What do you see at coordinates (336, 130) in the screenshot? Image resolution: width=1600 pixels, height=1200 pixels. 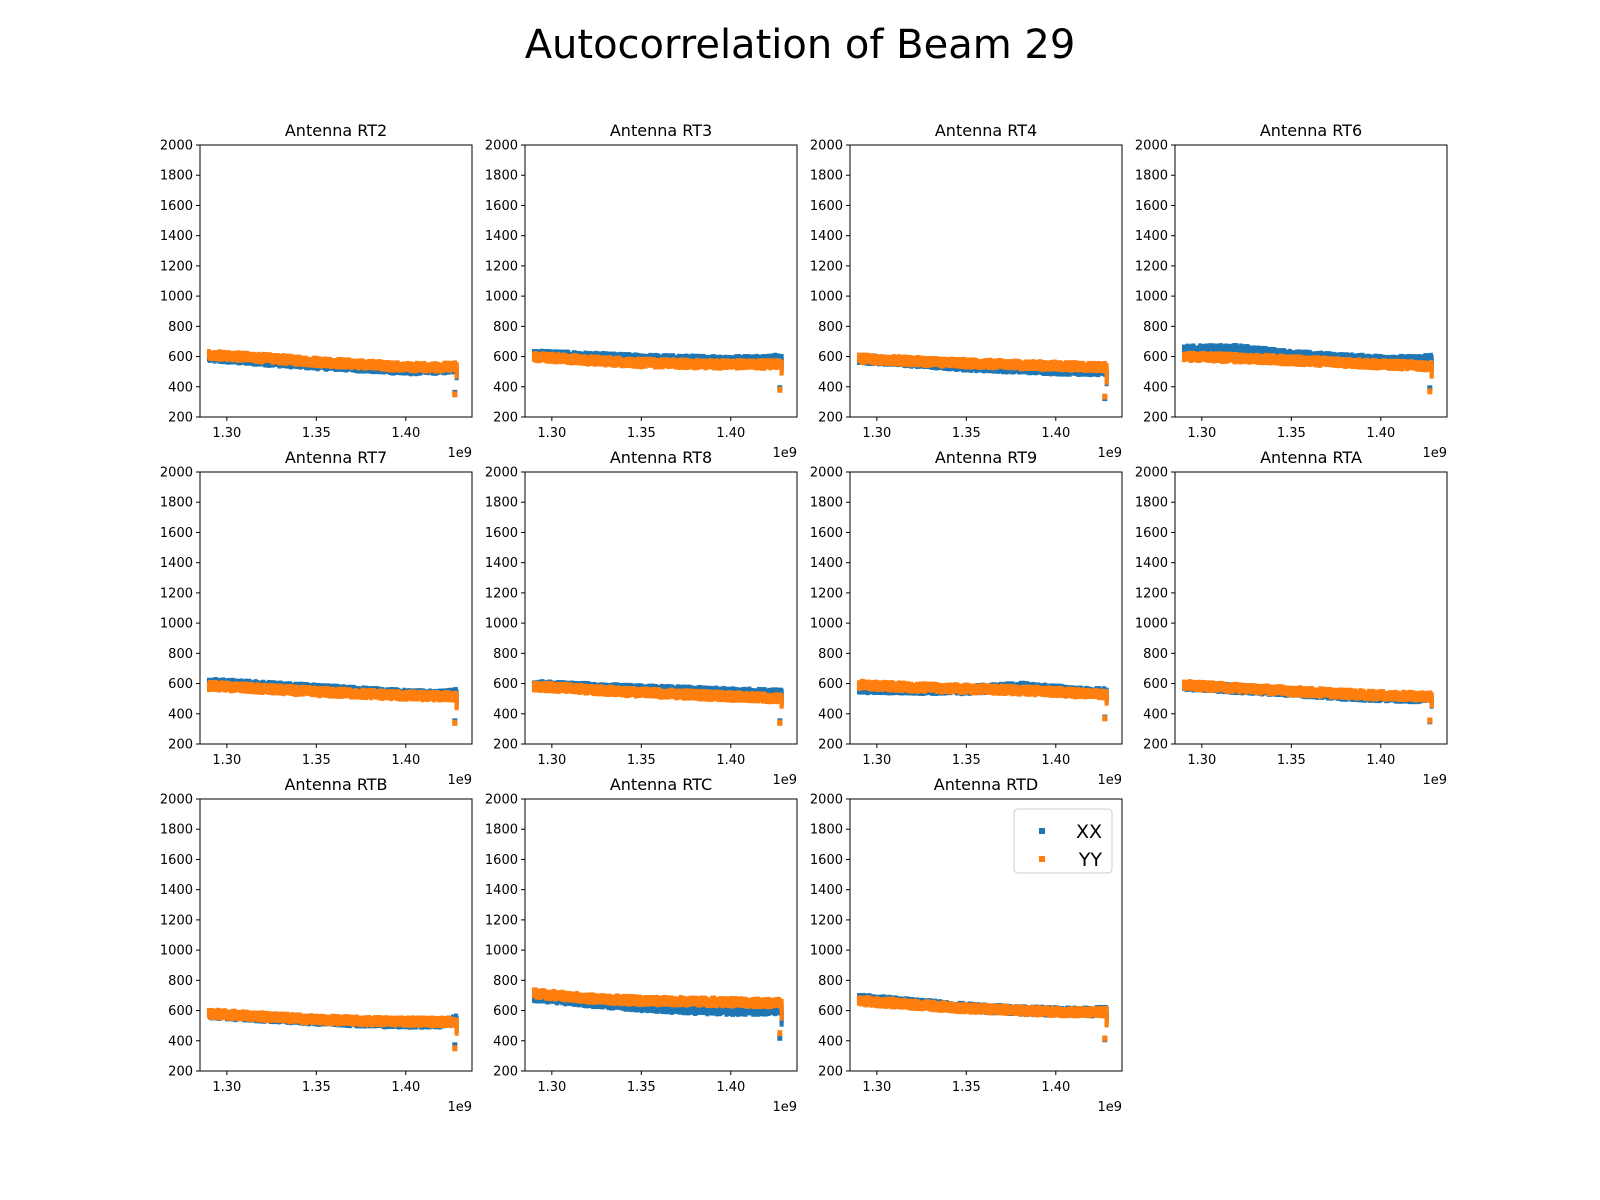 I see `panel-title: Antenna RT2` at bounding box center [336, 130].